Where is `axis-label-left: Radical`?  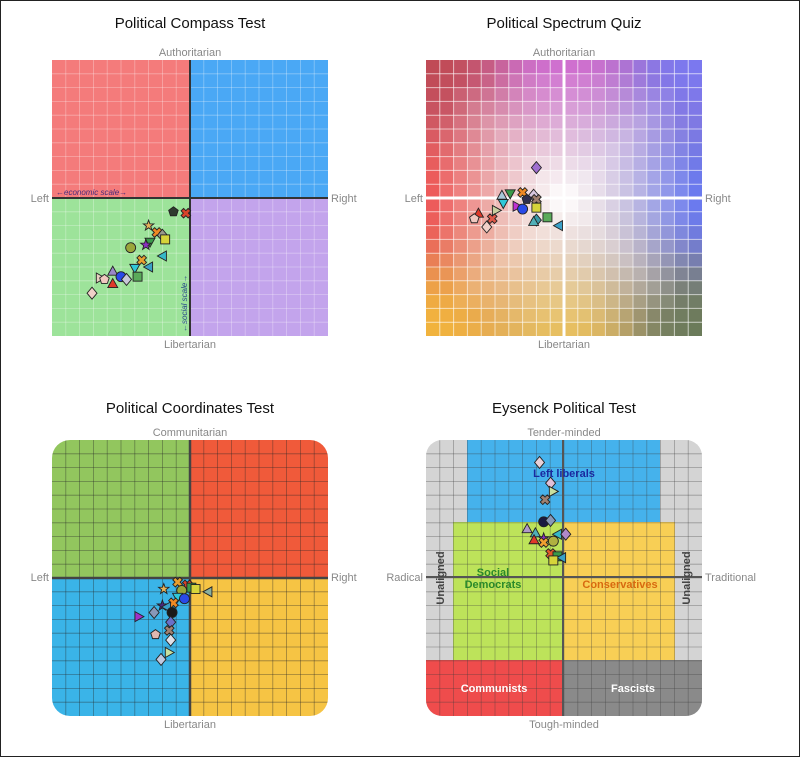
axis-label-left: Radical is located at coordinates (404, 578).